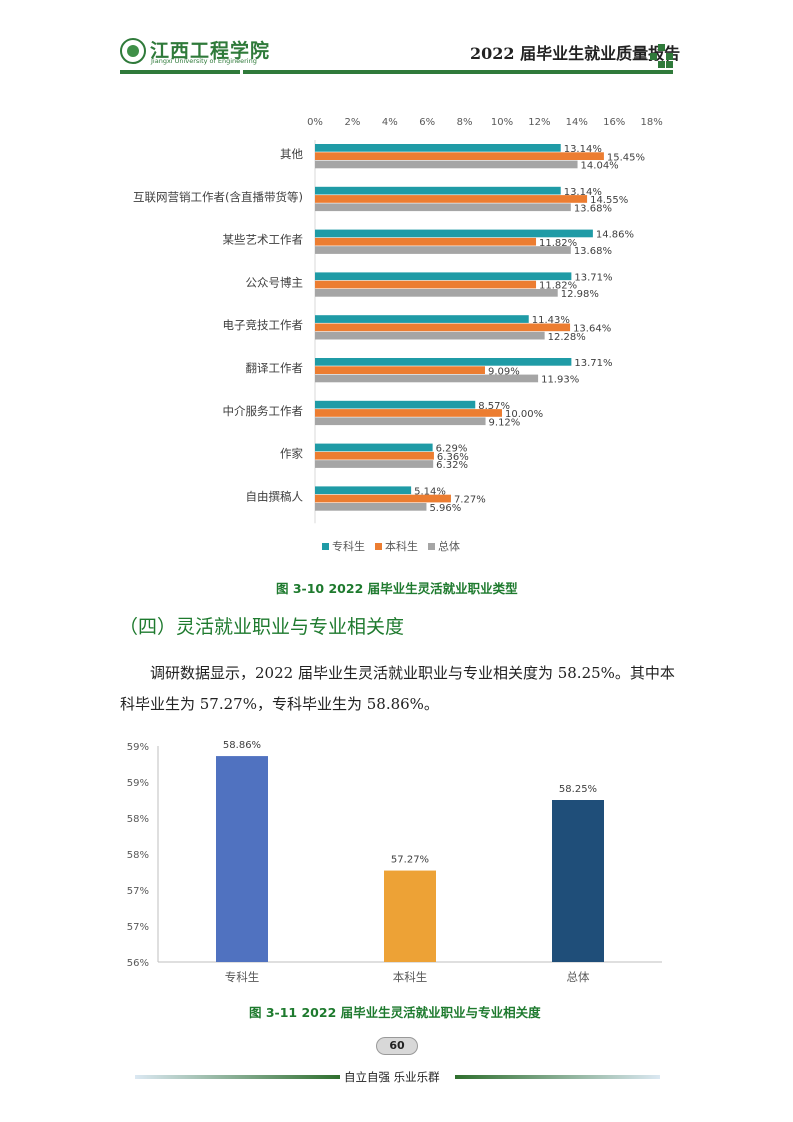  I want to click on data-label: 6.32%, so click(452, 465).